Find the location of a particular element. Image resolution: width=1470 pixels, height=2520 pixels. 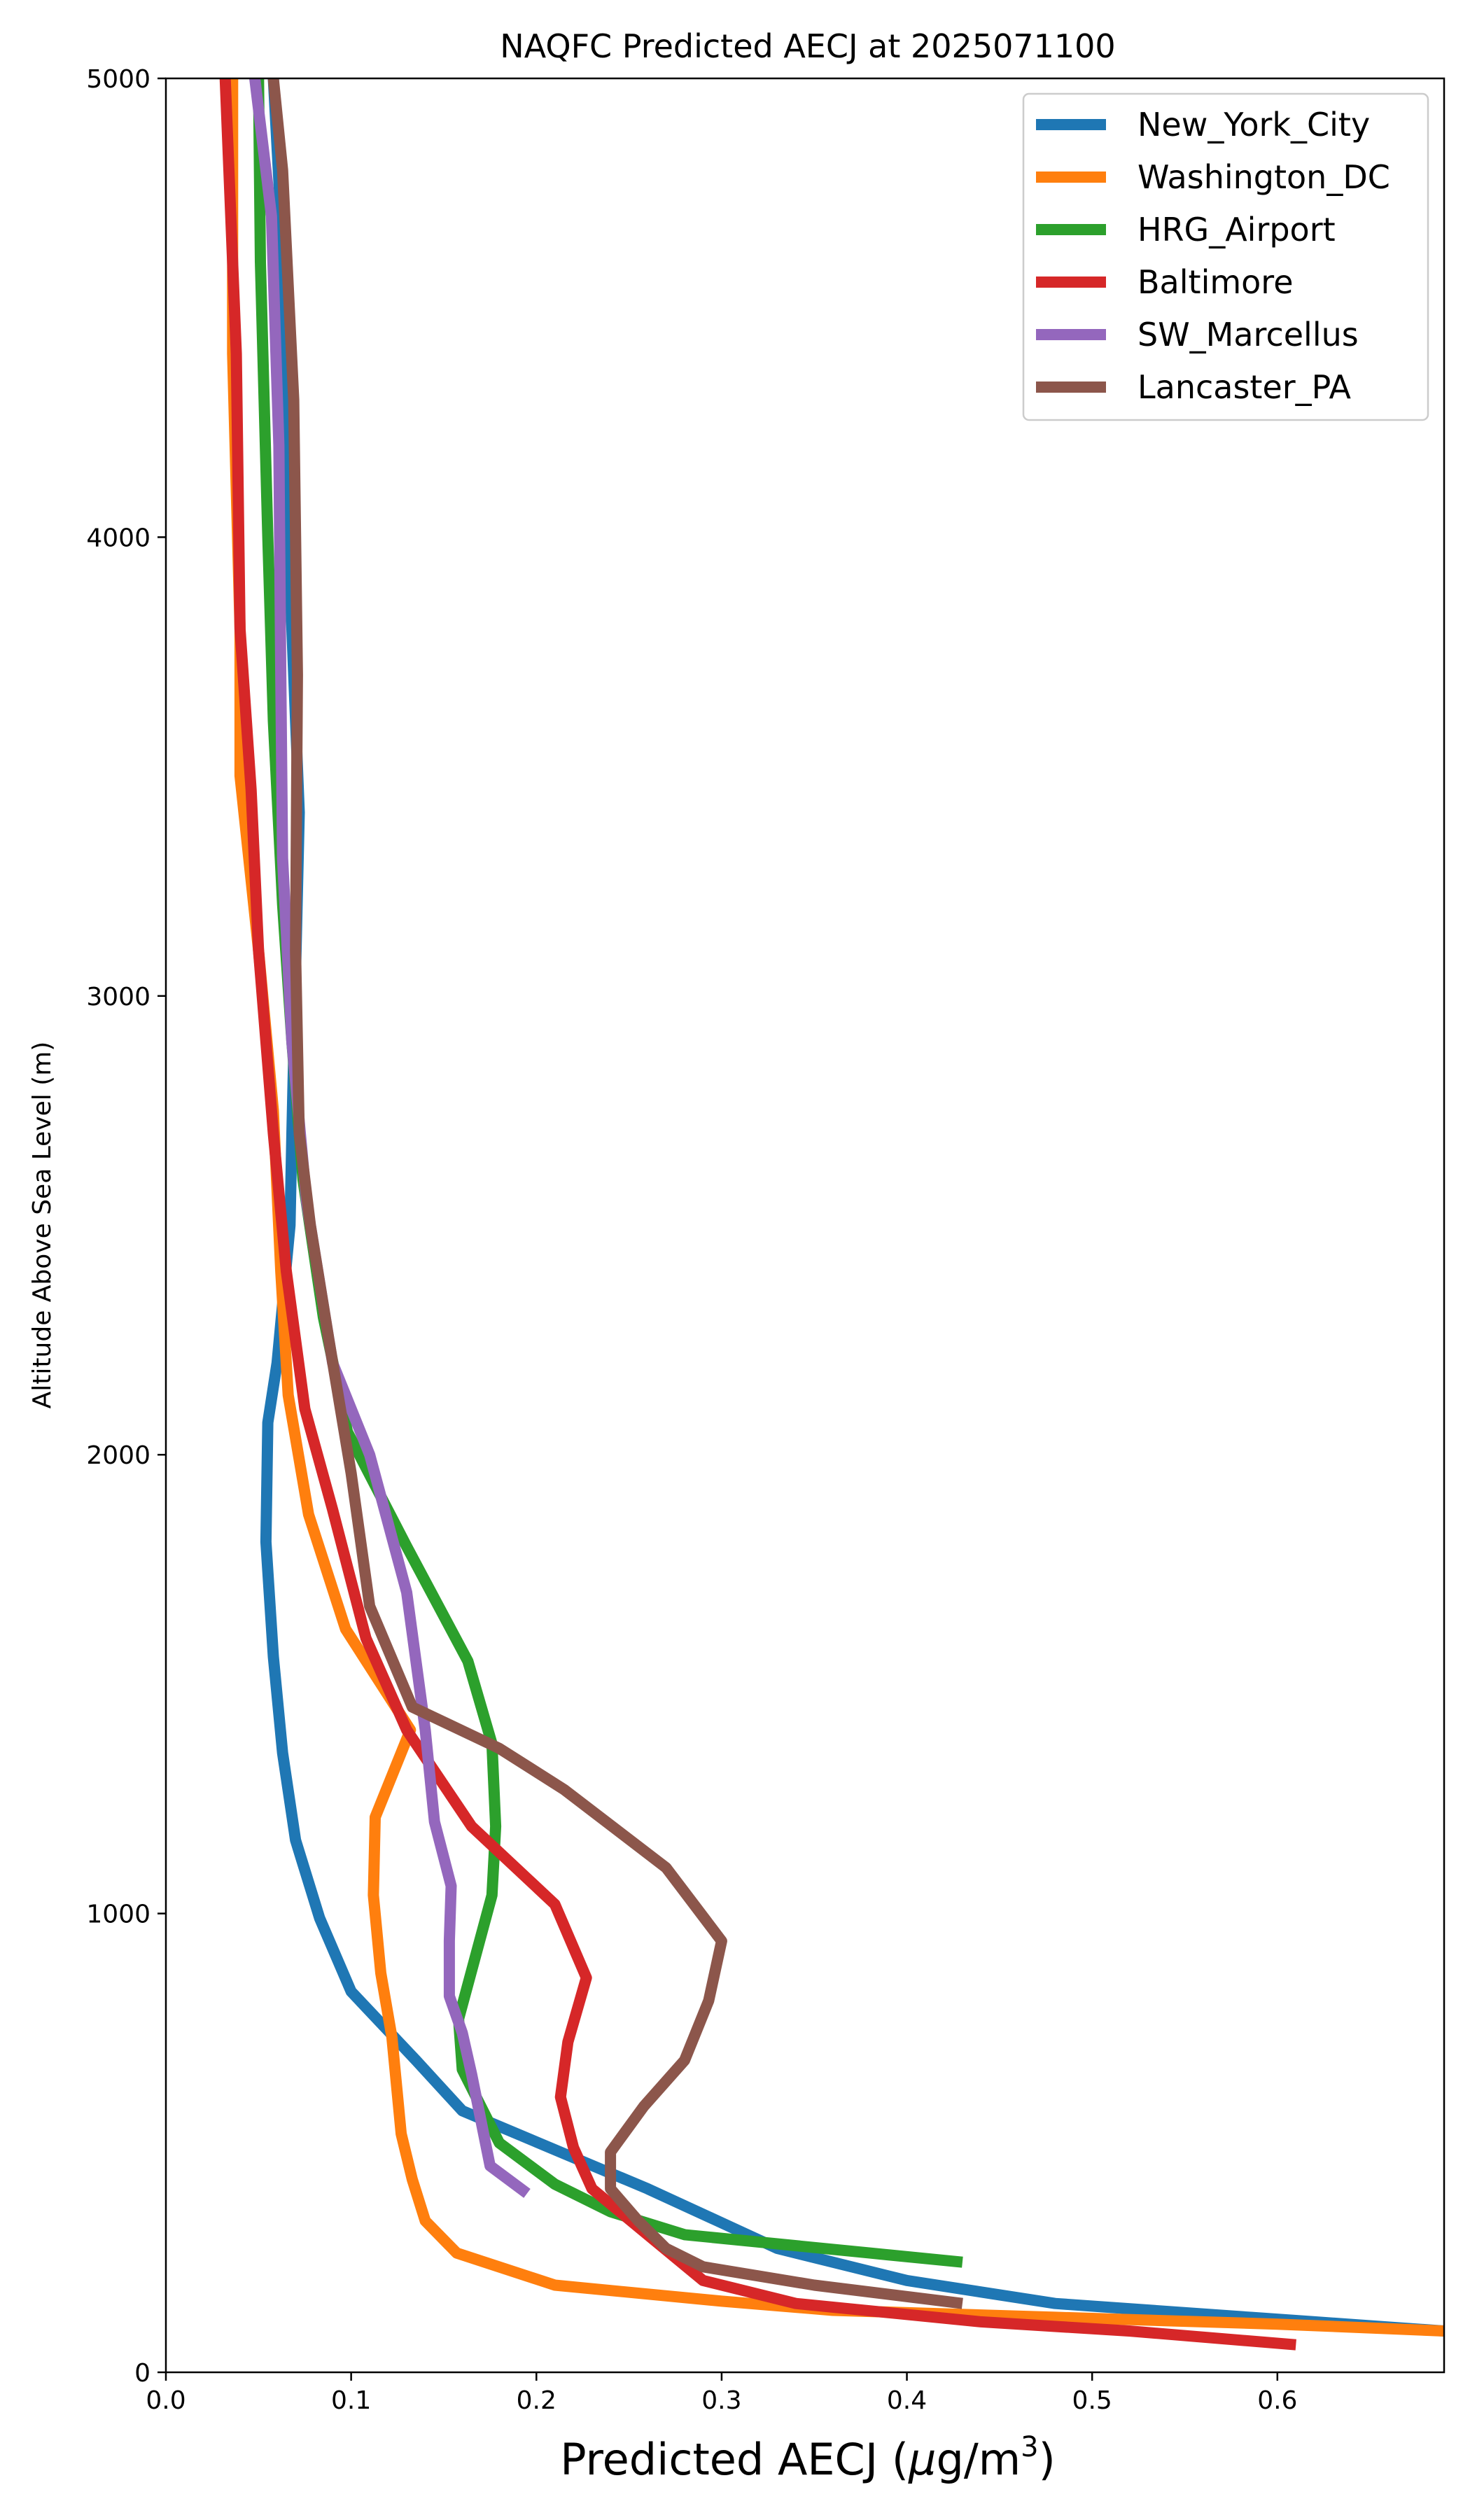

legend-label-lancaster-pa: Lancaster_PA is located at coordinates (1244, 387).